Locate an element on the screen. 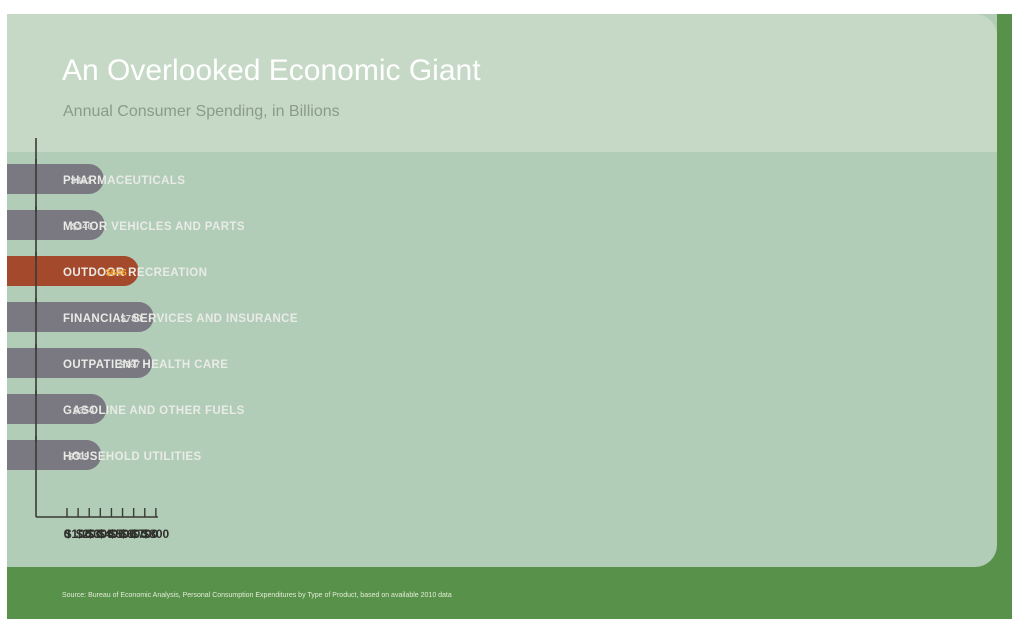 The image size is (1012, 619). x-tick-label: $600 is located at coordinates (133, 534).